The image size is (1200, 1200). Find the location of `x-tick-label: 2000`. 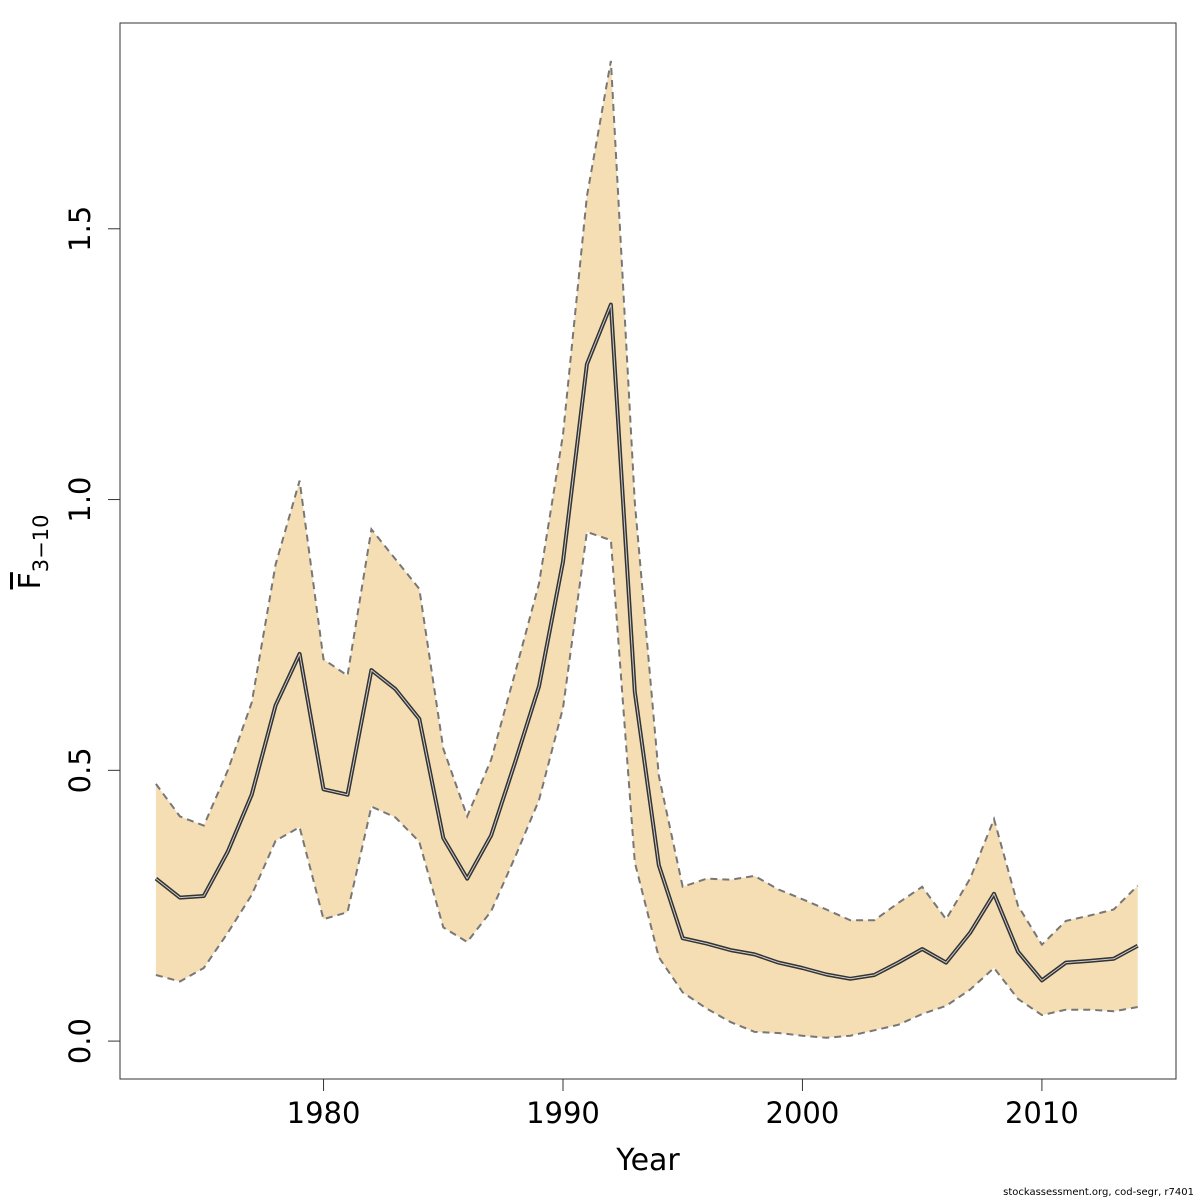

x-tick-label: 2000 is located at coordinates (803, 1113).